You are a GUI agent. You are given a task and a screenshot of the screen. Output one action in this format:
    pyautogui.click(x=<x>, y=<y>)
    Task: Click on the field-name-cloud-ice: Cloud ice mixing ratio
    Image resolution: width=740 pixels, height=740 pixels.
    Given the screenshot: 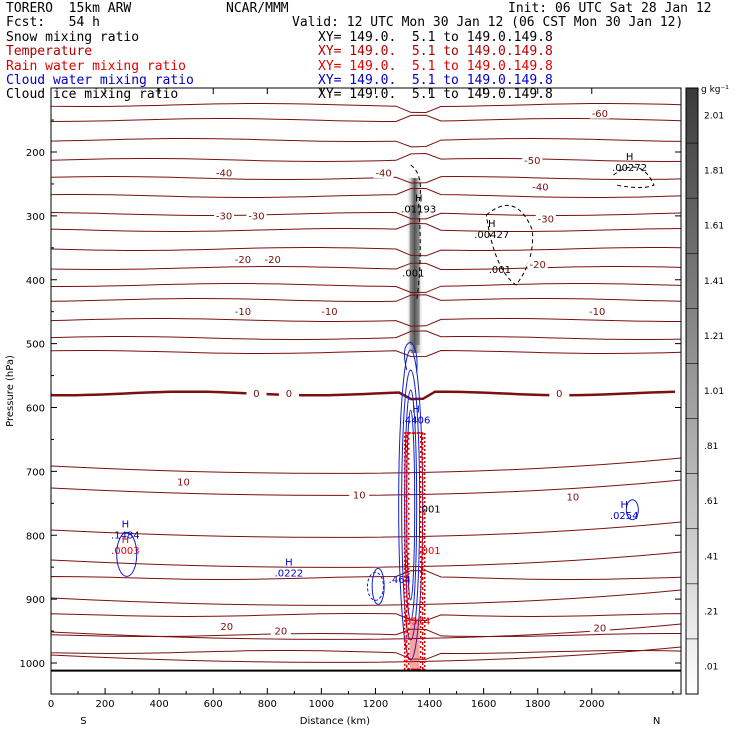 What is the action you would take?
    pyautogui.click(x=92, y=94)
    